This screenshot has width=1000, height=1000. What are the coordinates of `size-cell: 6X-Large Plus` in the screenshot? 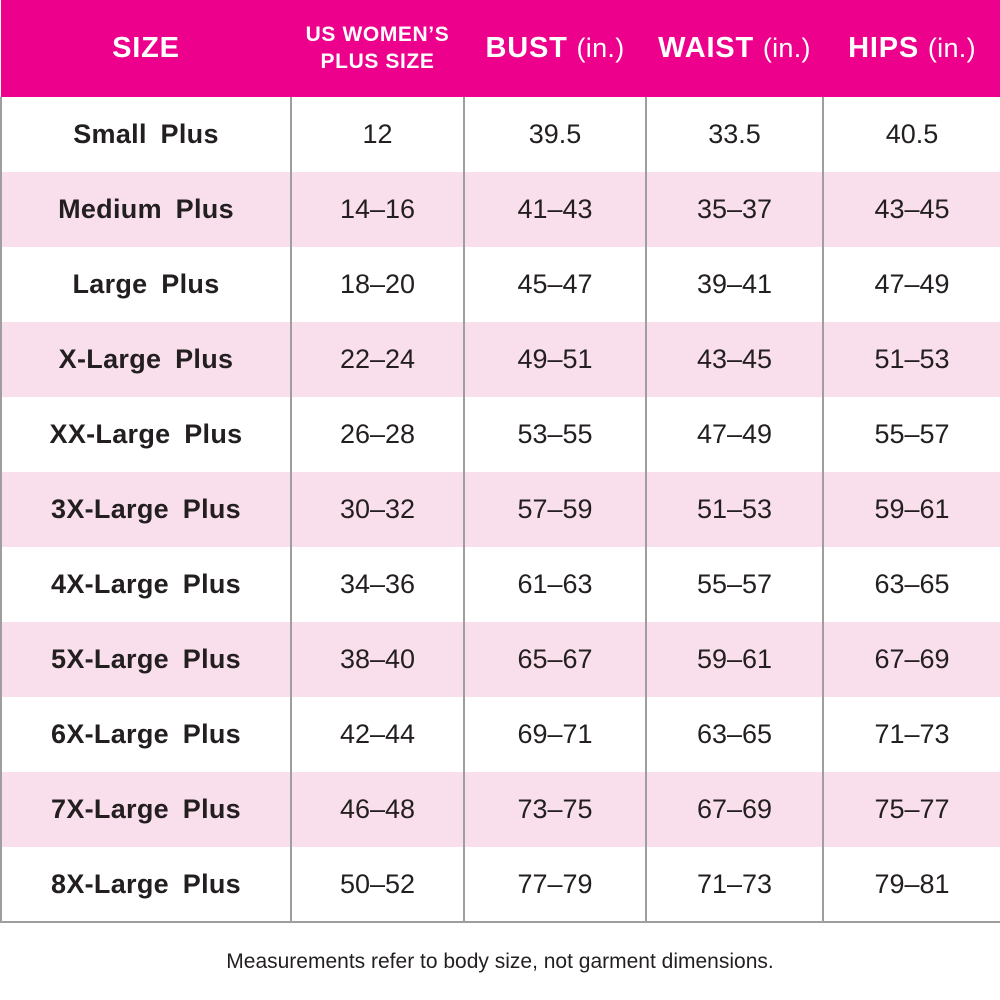 It's located at (145, 734).